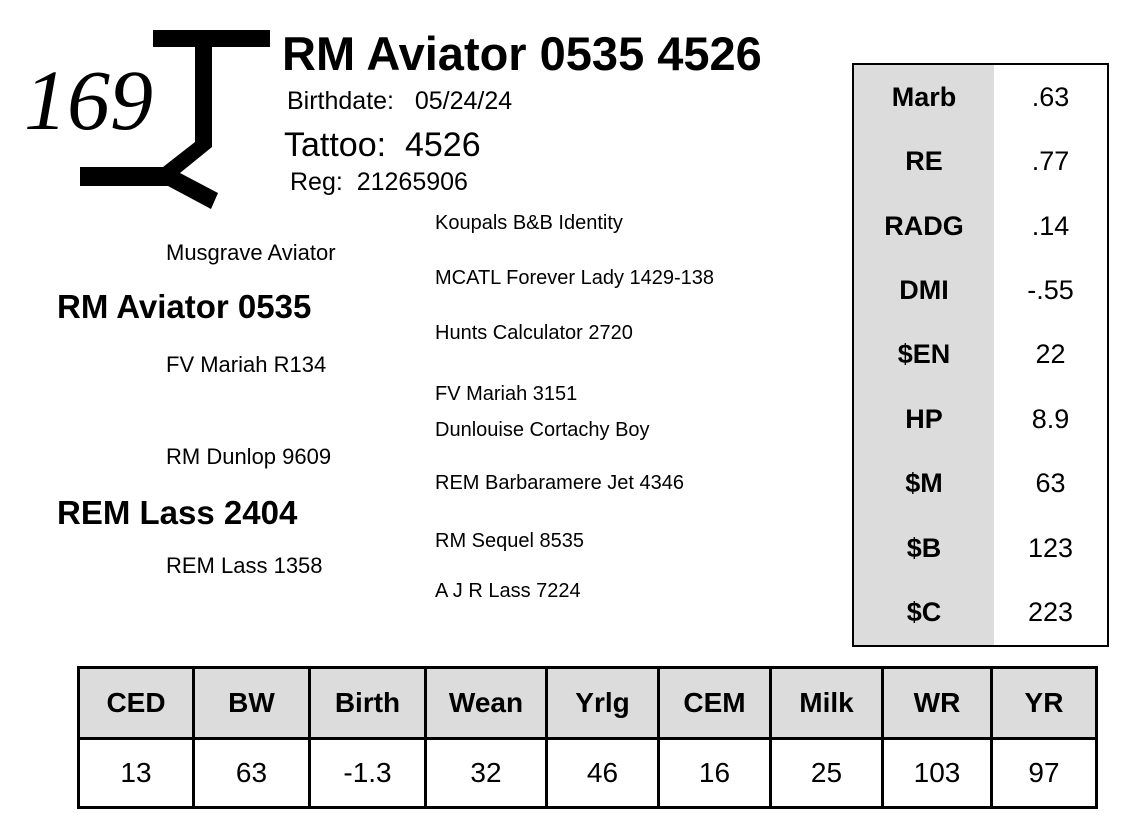  I want to click on epd-value: 123, so click(1050, 547).